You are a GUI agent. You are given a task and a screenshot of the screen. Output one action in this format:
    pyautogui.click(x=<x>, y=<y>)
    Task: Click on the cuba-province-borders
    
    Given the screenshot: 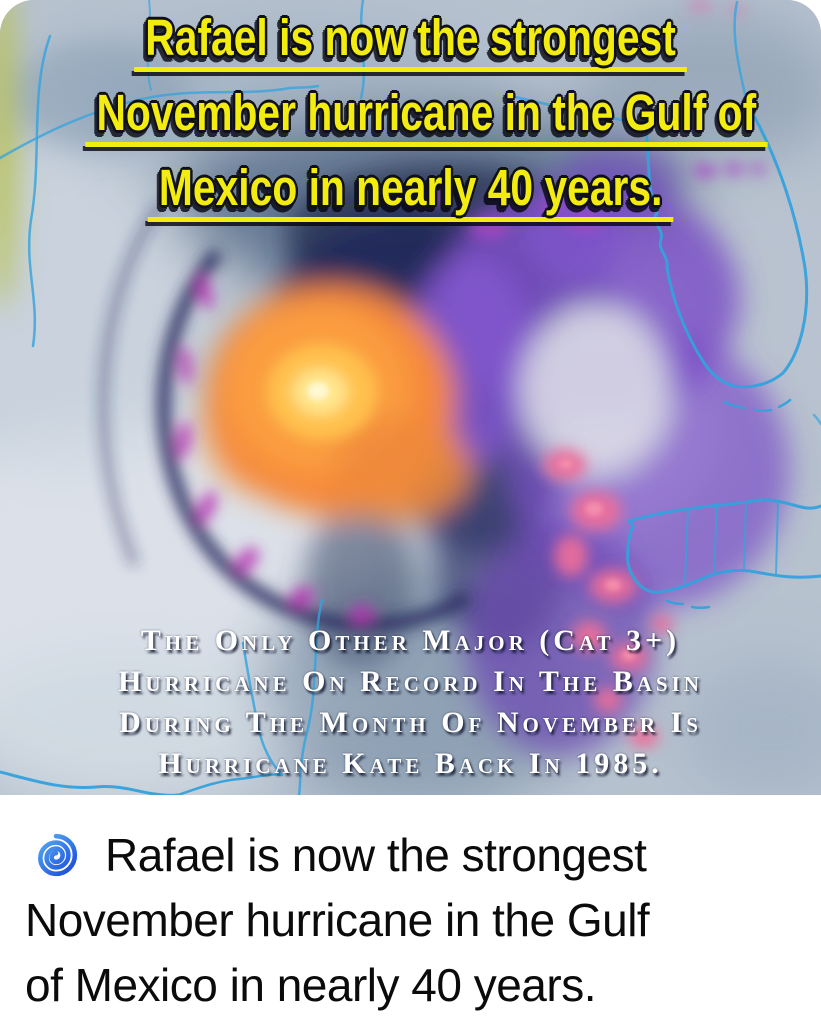 What is the action you would take?
    pyautogui.click(x=731, y=542)
    